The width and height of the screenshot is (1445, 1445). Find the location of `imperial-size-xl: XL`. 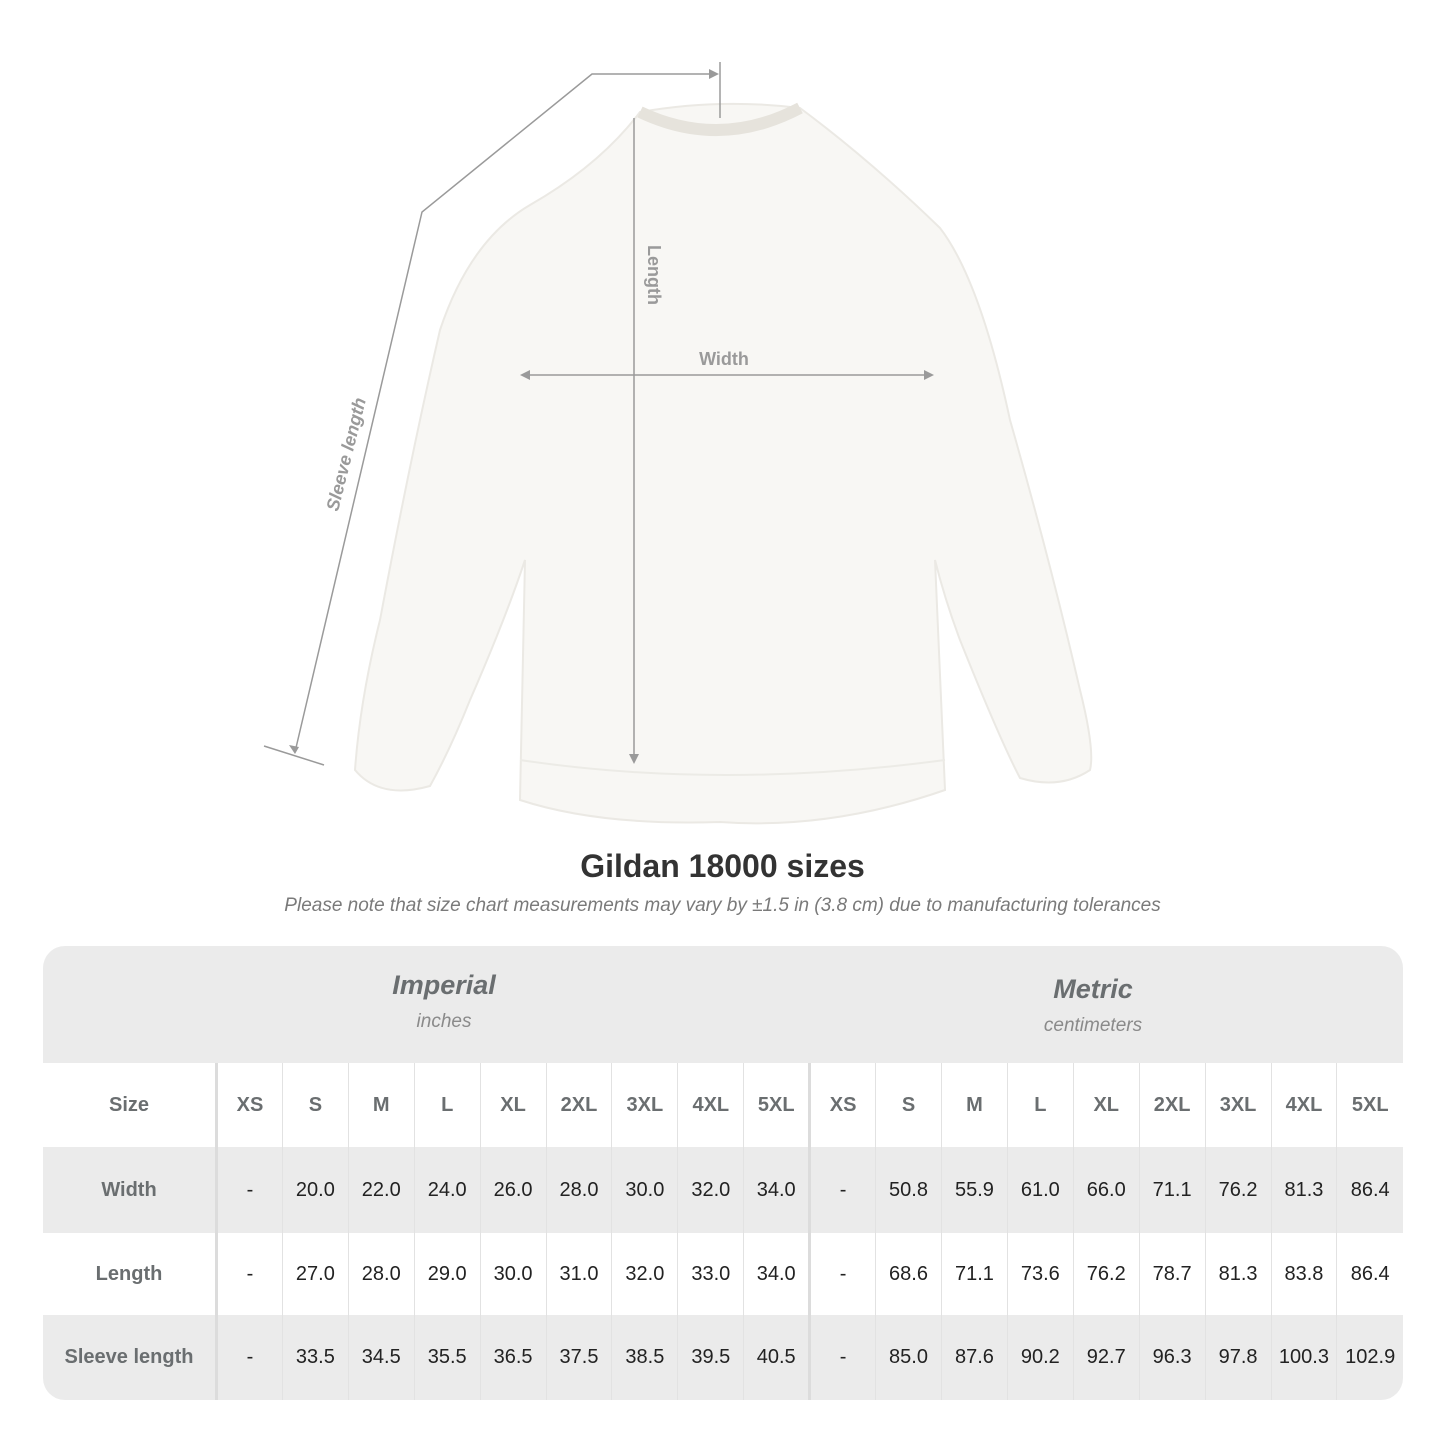

imperial-size-xl: XL is located at coordinates (513, 1105).